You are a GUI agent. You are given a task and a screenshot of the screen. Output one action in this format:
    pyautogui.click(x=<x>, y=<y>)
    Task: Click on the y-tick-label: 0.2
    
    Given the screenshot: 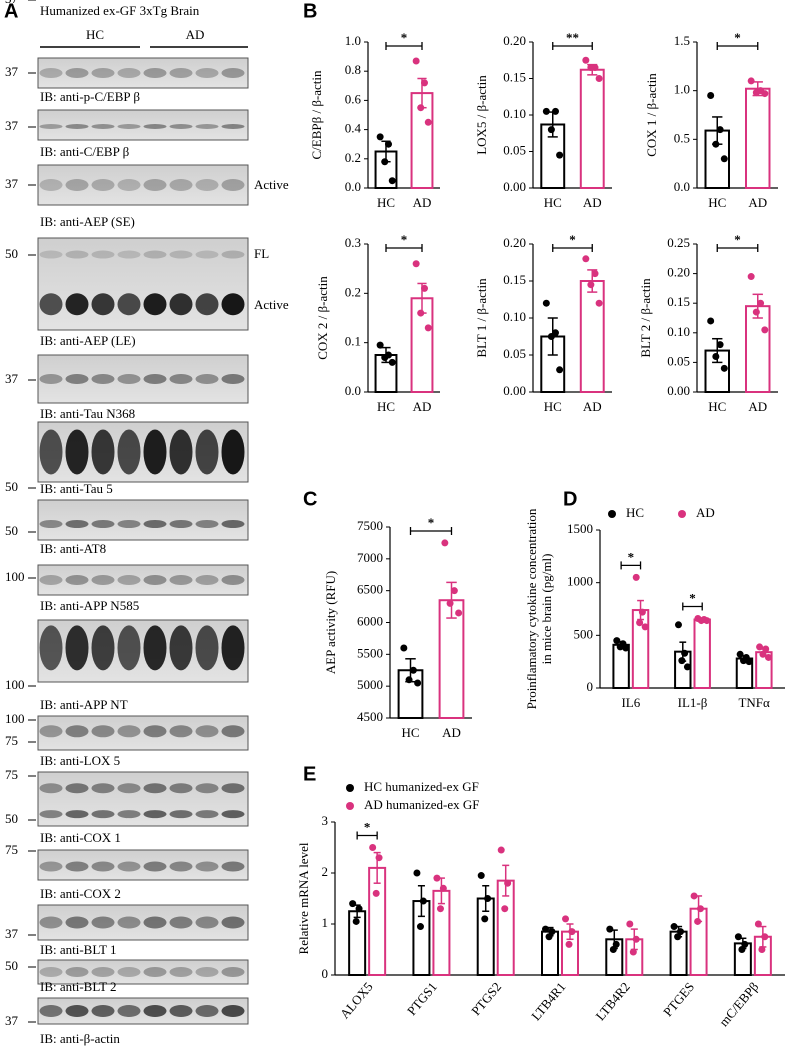 What is the action you would take?
    pyautogui.click(x=353, y=157)
    